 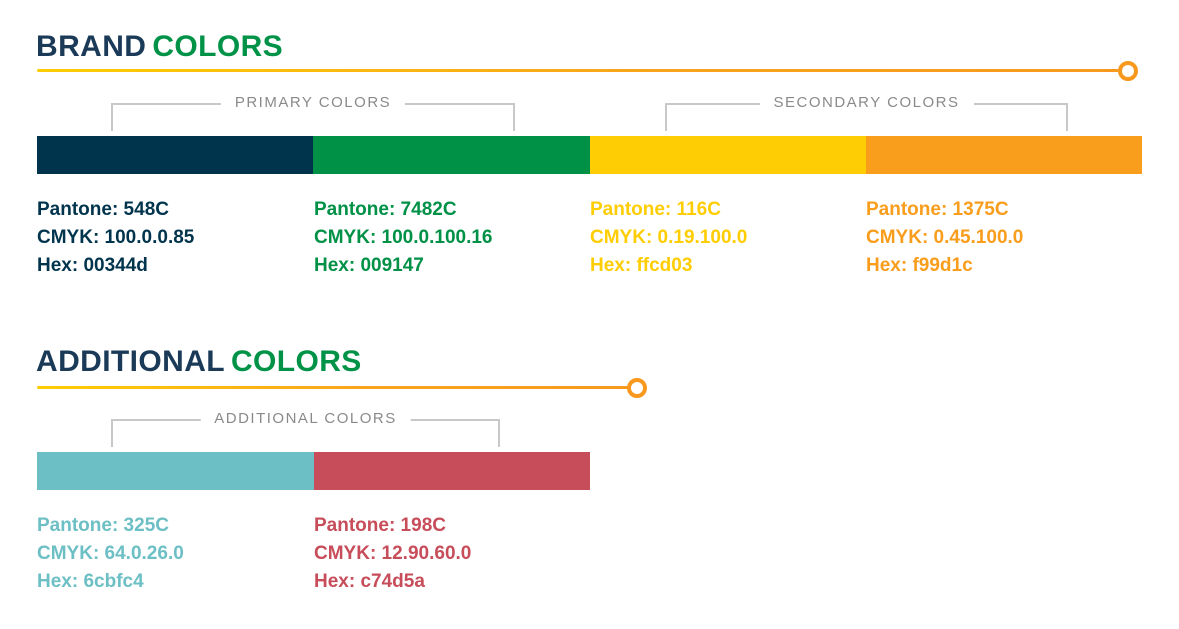 I want to click on cmyk-value: CMYK: 0.45.100.0, so click(x=945, y=237).